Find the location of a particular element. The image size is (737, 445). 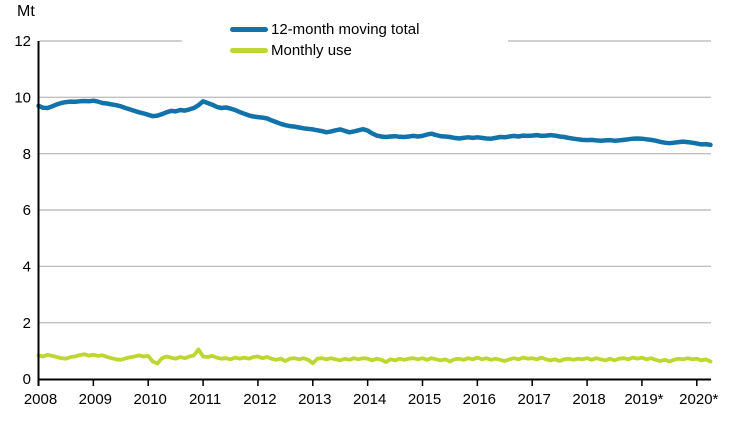

x-tick-label-2010: 2010 is located at coordinates (150, 399).